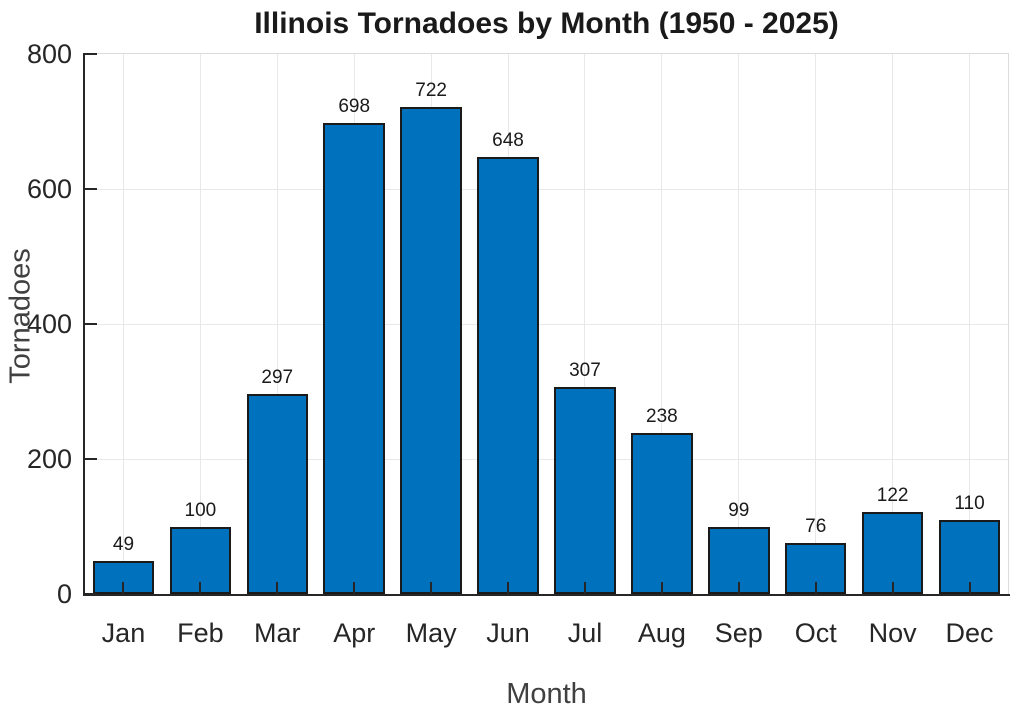 Image resolution: width=1024 pixels, height=720 pixels. I want to click on y-tick-label: 600, so click(49, 189).